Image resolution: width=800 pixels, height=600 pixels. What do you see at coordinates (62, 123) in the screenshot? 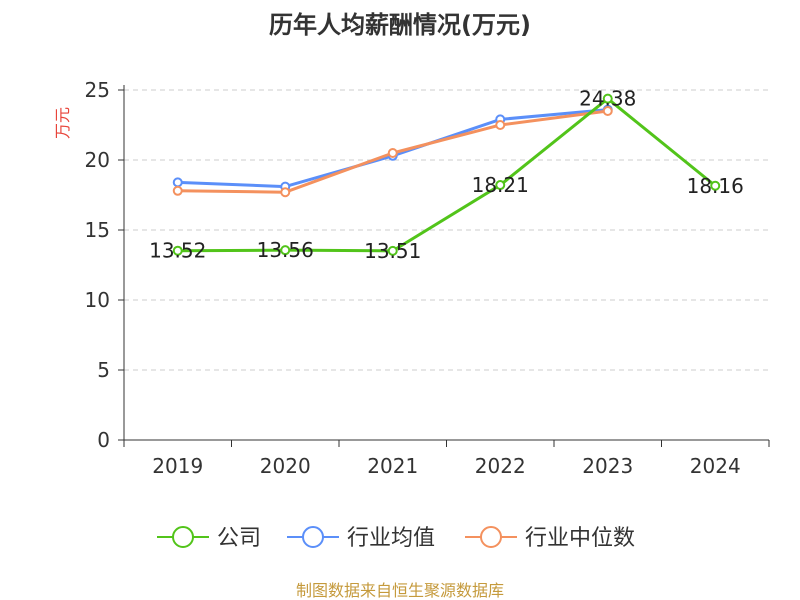
I see `y-axis-label: 万元` at bounding box center [62, 123].